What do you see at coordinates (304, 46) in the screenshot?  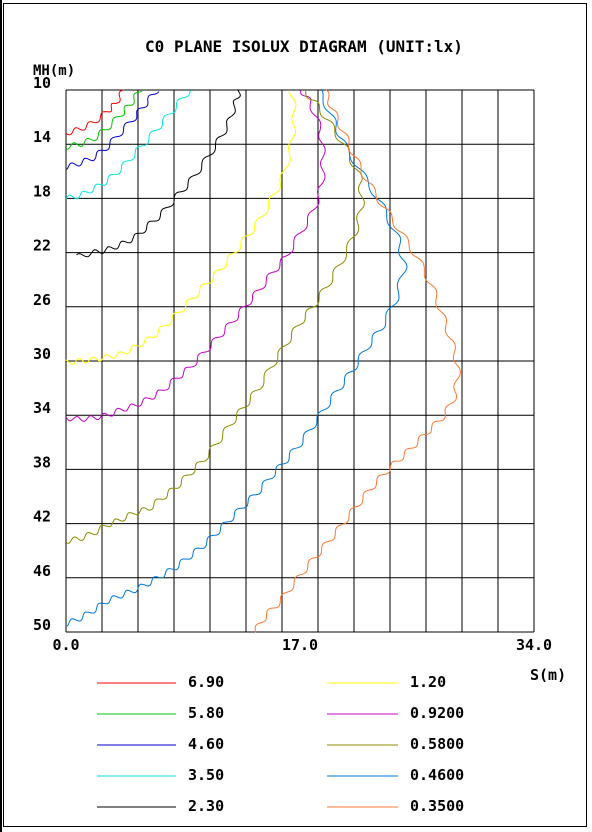 I see `chart-title: C0 PLANE ISOLUX DIAGRAM (UNIT:lx)` at bounding box center [304, 46].